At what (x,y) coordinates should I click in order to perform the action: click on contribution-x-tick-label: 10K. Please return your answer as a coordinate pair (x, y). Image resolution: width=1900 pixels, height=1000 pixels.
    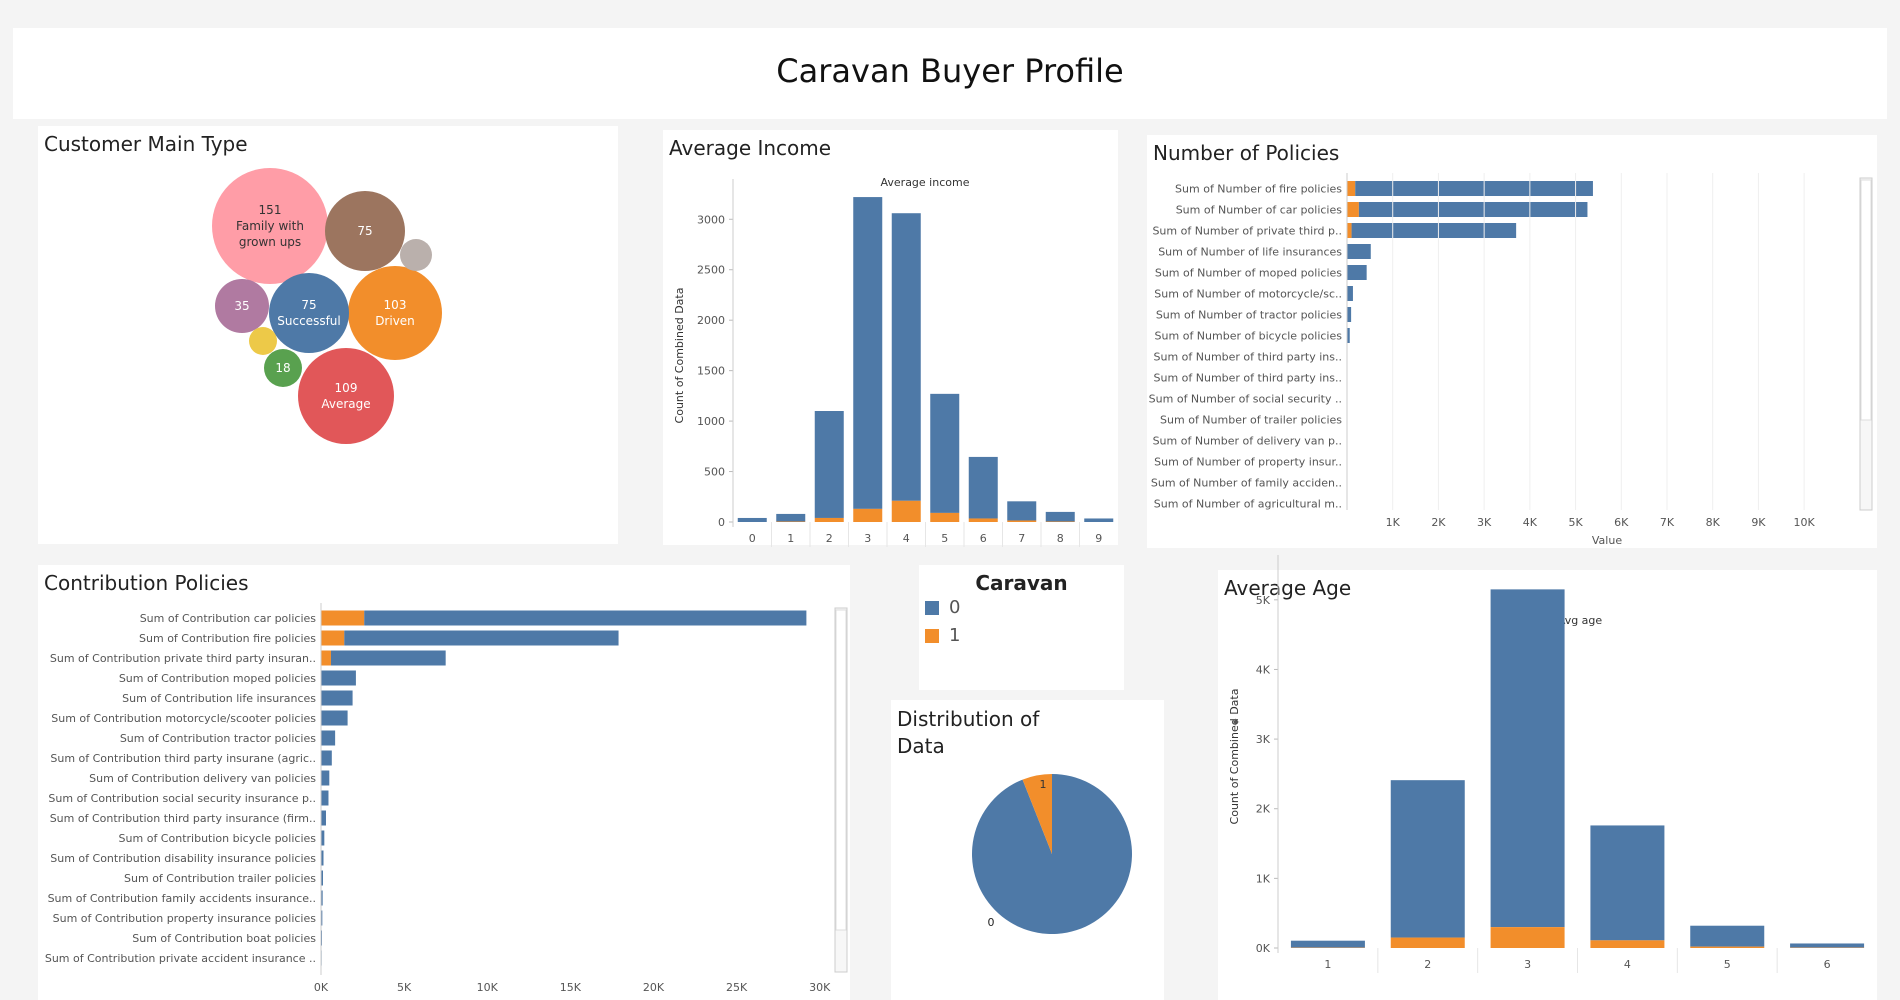
    Looking at the image, I should click on (488, 987).